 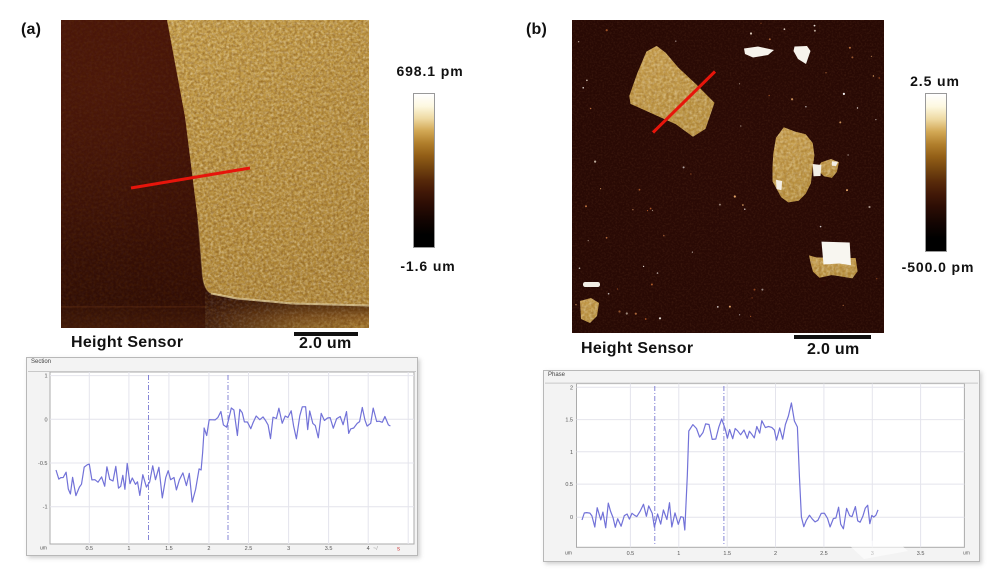 What do you see at coordinates (42, 464) in the screenshot?
I see `svg-text: -0.5` at bounding box center [42, 464].